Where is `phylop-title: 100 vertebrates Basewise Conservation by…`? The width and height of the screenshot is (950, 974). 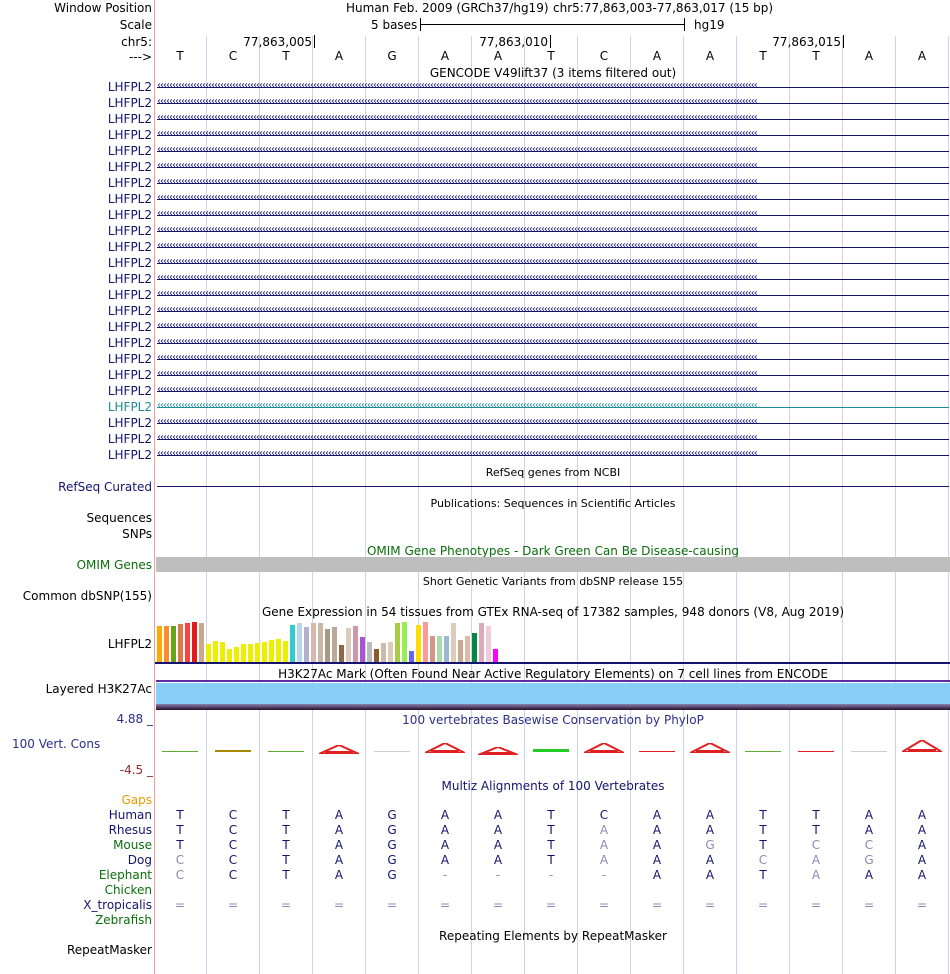 phylop-title: 100 vertebrates Basewise Conservation by… is located at coordinates (553, 720).